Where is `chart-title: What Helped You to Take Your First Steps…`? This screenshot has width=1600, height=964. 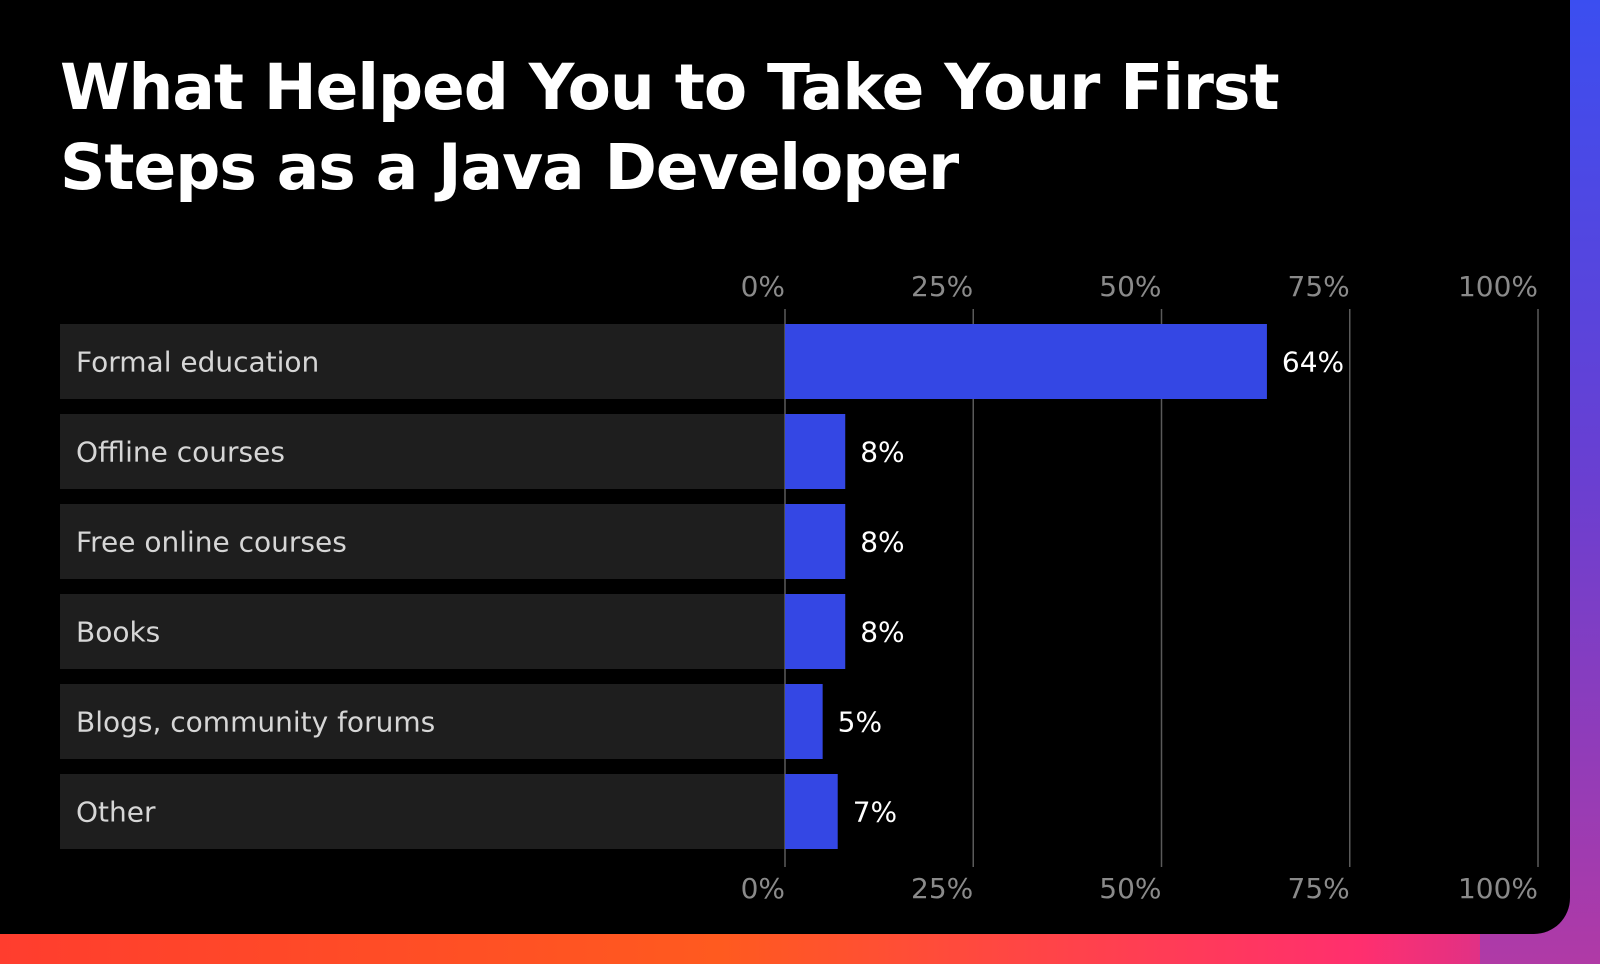
chart-title: What Helped You to Take Your First Steps… is located at coordinates (670, 127).